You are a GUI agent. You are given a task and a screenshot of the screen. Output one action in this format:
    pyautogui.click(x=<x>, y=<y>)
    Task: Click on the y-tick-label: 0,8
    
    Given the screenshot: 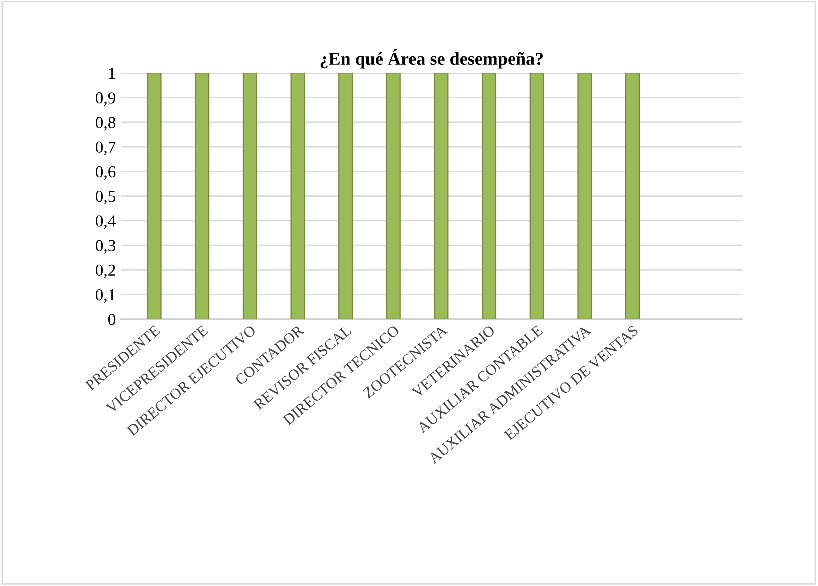 What is the action you would take?
    pyautogui.click(x=106, y=124)
    